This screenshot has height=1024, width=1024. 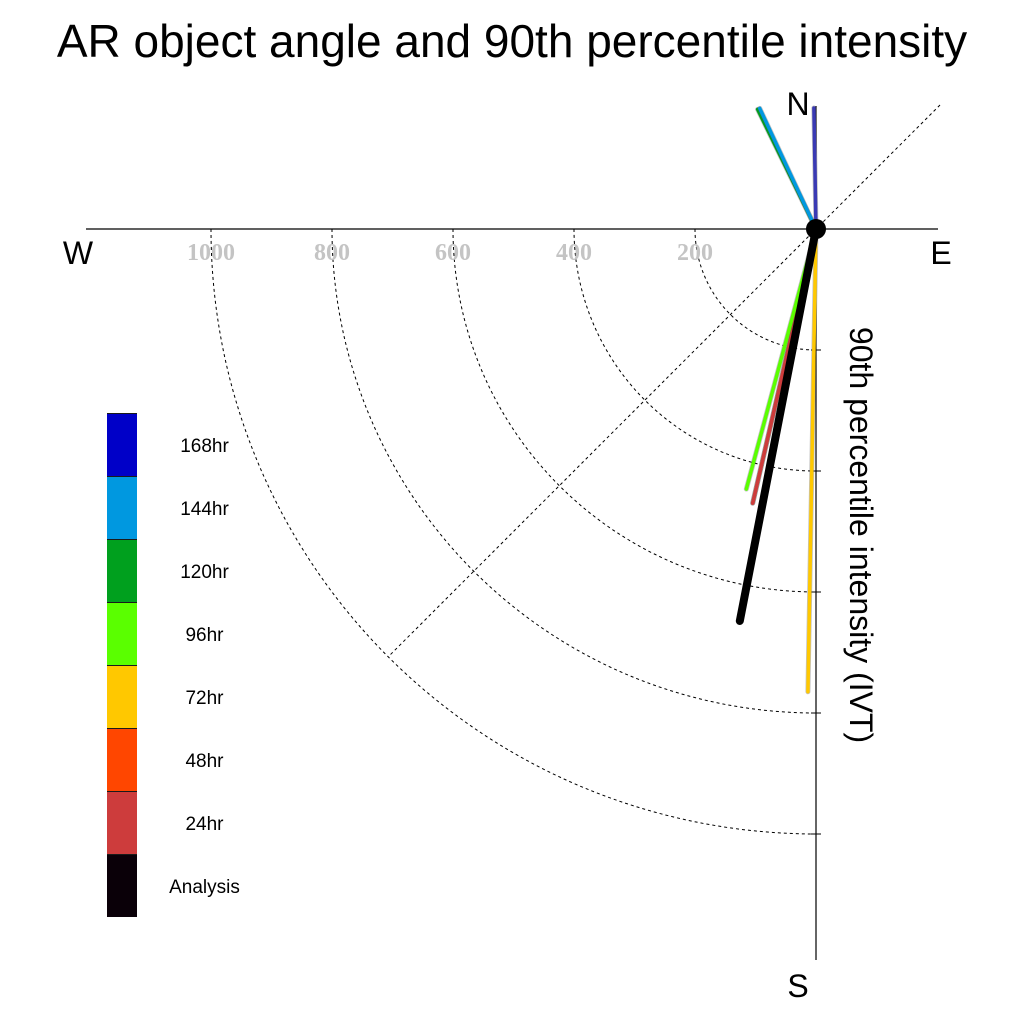 I want to click on legend-item: Analysis, so click(x=187, y=885).